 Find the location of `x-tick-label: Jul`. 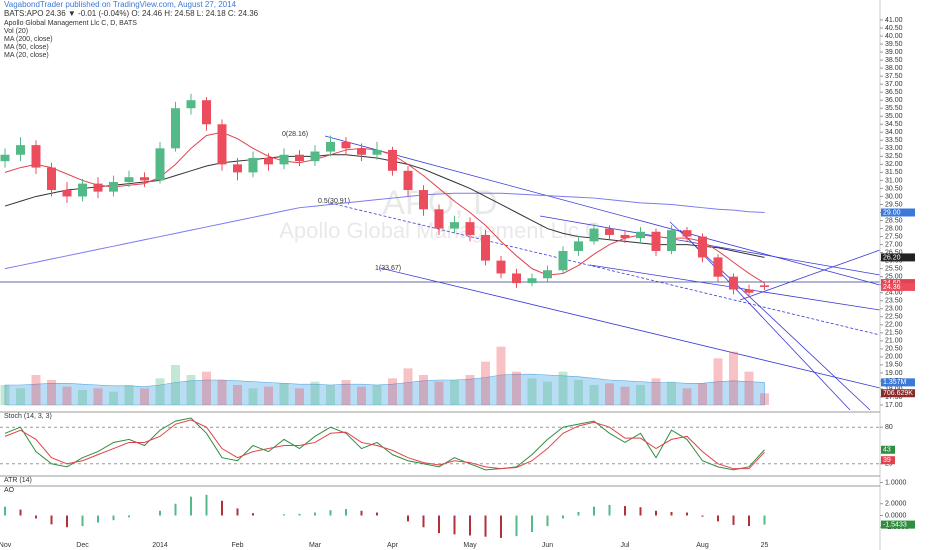

x-tick-label: Jul is located at coordinates (625, 545).